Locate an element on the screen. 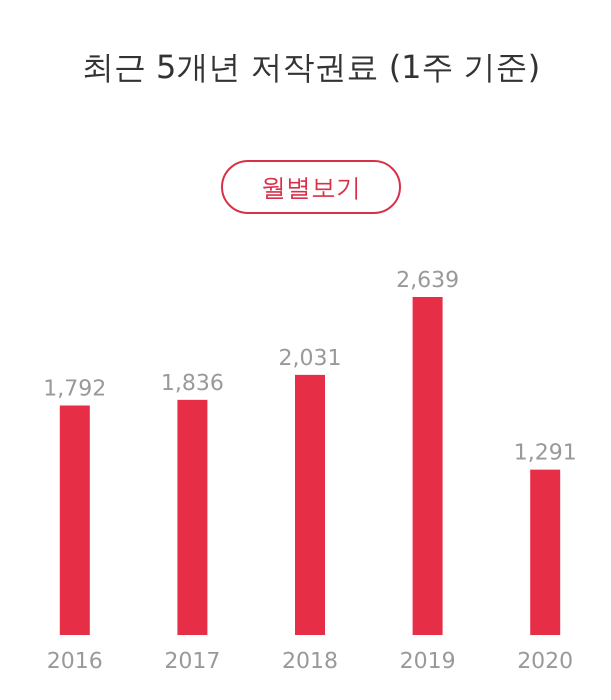 Image resolution: width=611 pixels, height=700 pixels. data-label: 2,639 is located at coordinates (428, 280).